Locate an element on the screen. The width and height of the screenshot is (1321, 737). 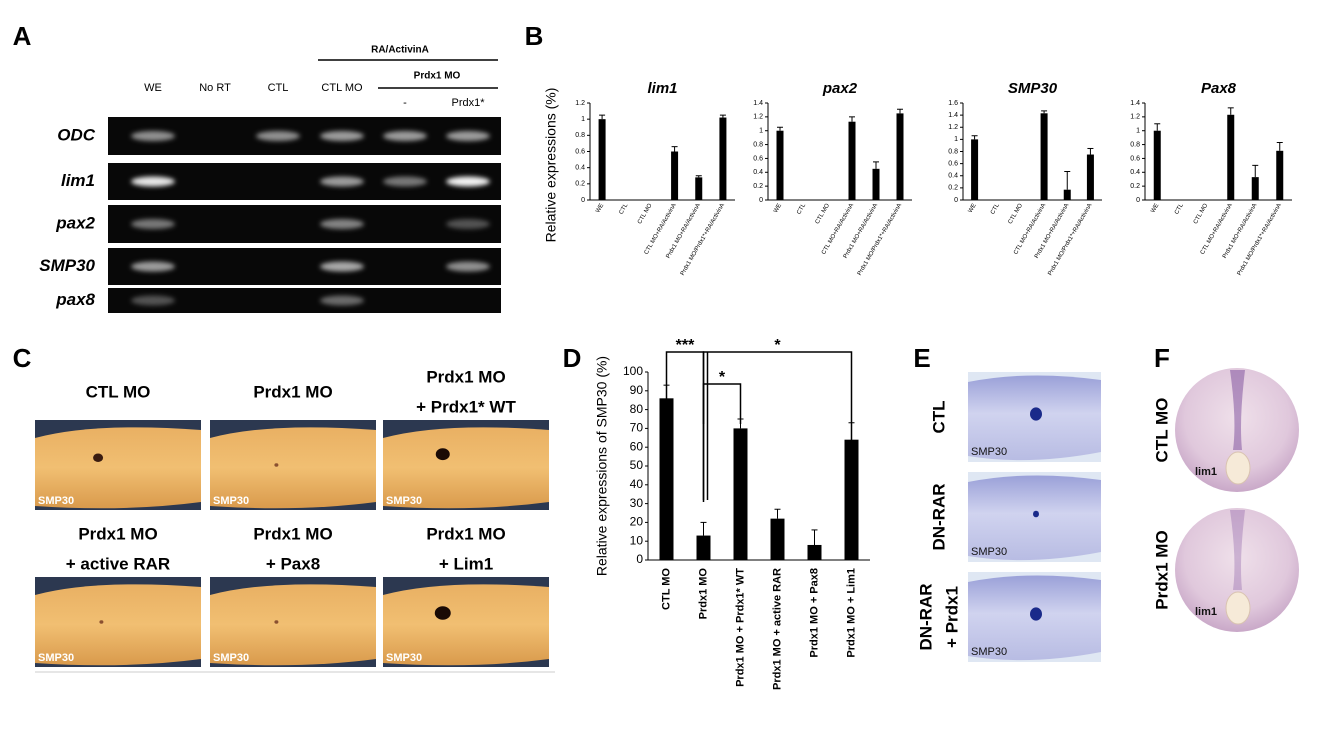
y-tick-label: 100 is located at coordinates (633, 371).